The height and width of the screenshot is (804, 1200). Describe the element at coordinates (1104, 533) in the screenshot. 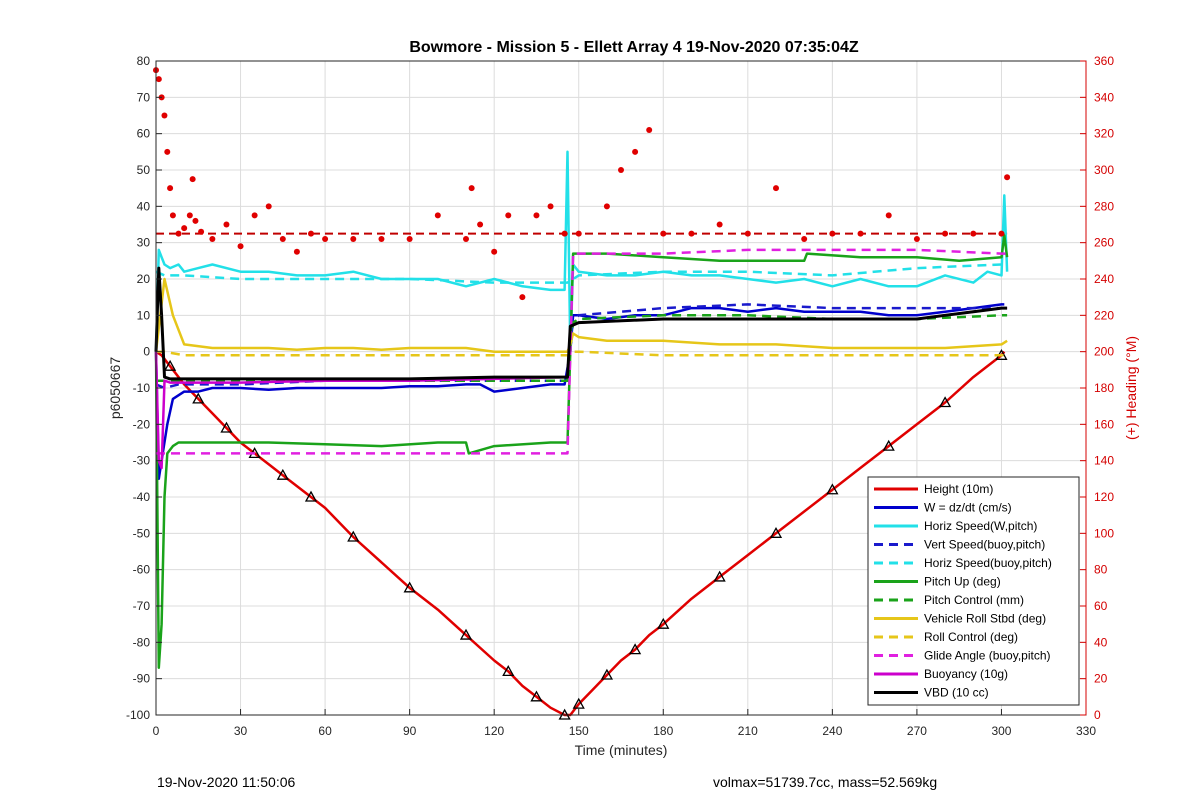

I see `y2-tick-label: 100` at that location.